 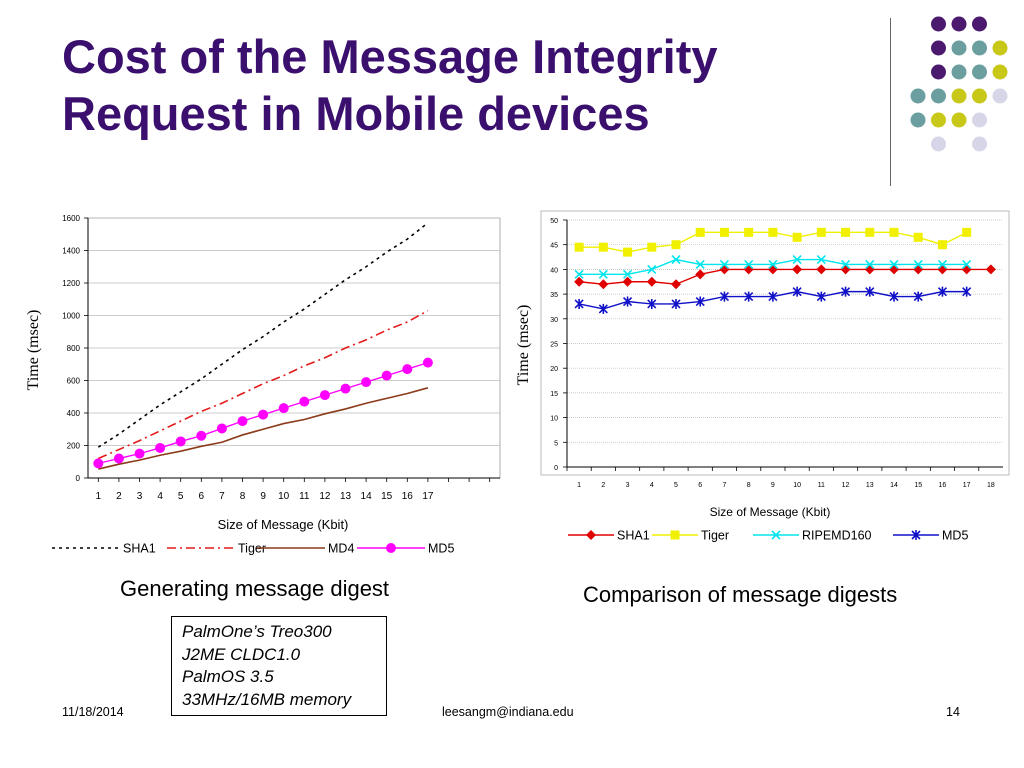 I want to click on x-tick-label: 16, so click(x=943, y=485).